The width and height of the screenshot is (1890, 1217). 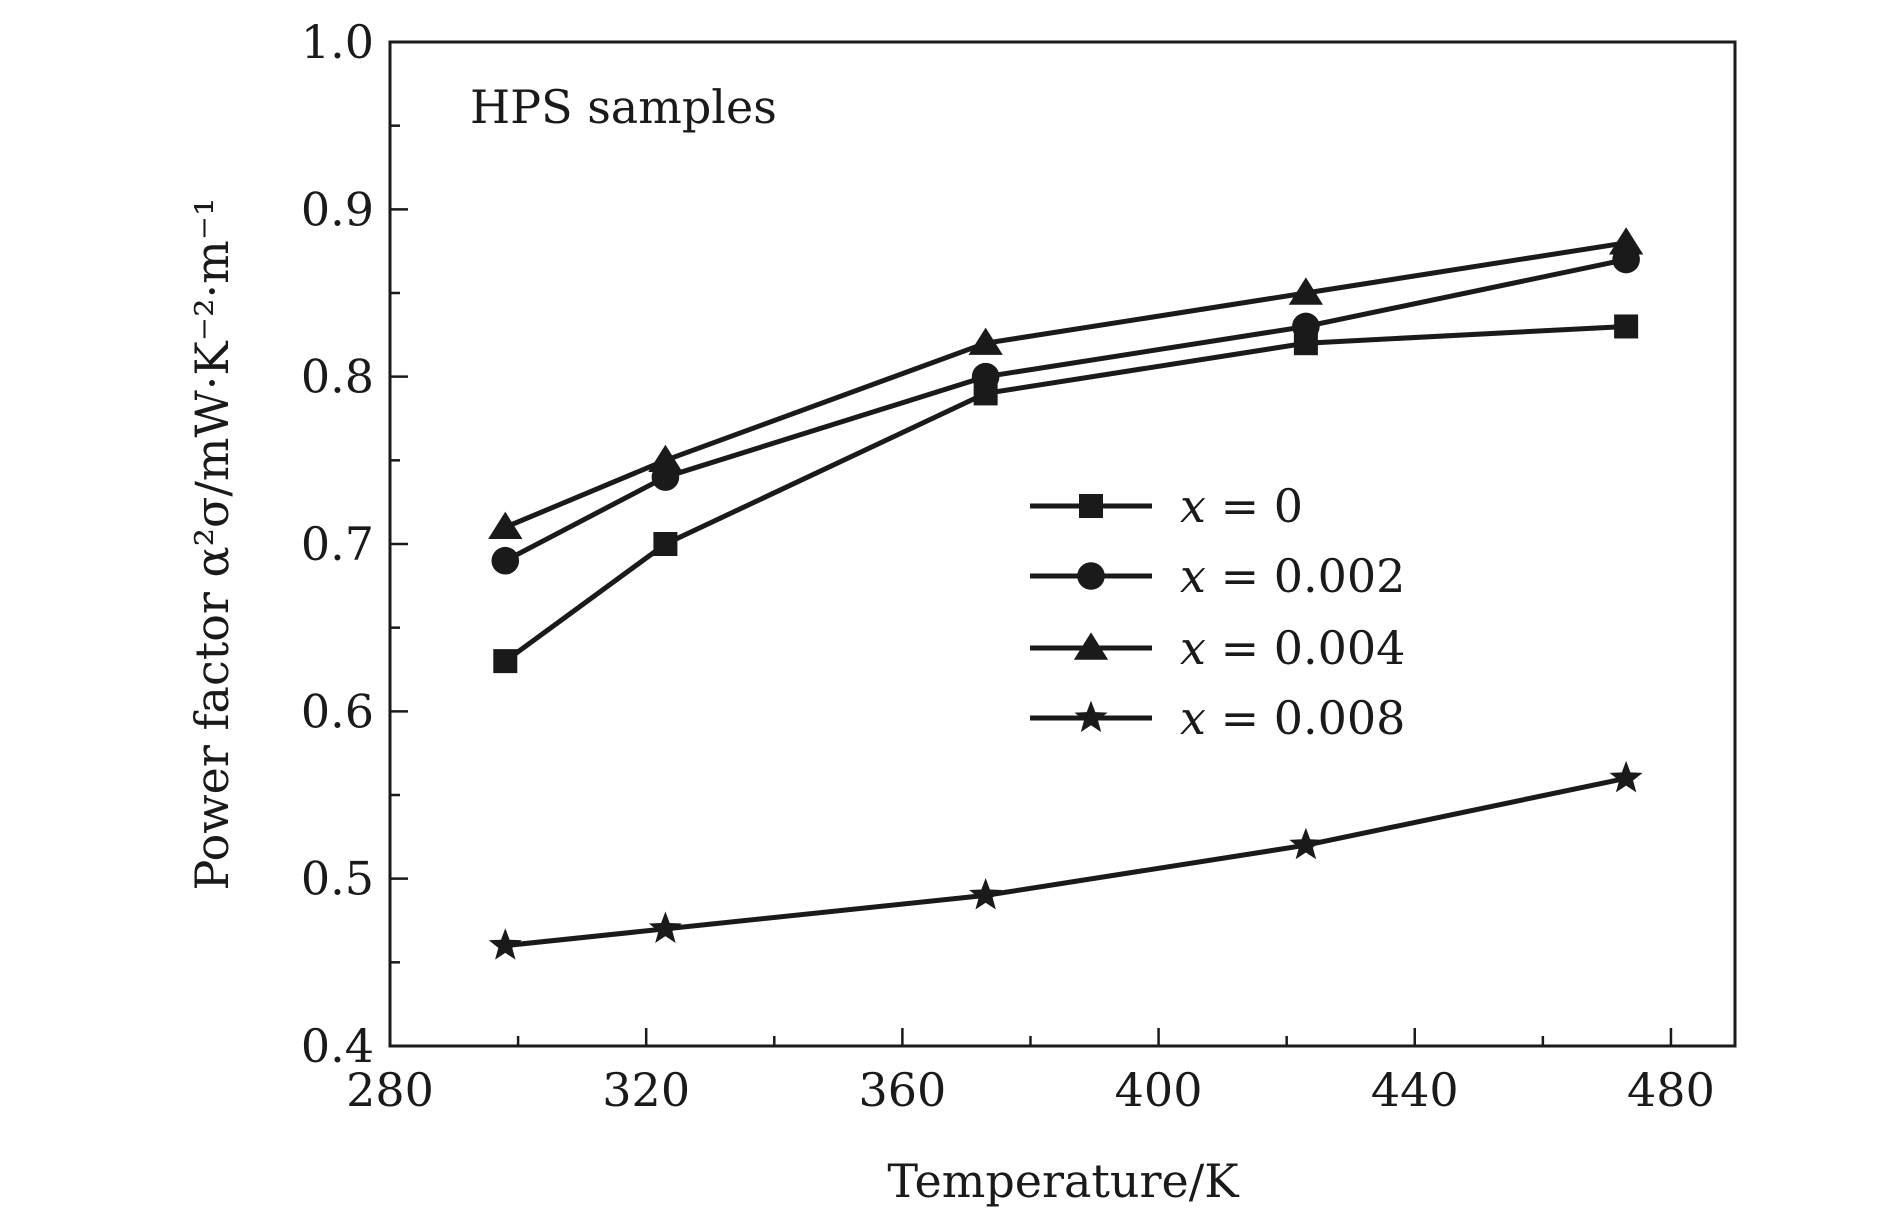 What do you see at coordinates (1217, 612) in the screenshot?
I see `legend: x = 0 x = 0.002 x = 0.004 x = 0.008` at bounding box center [1217, 612].